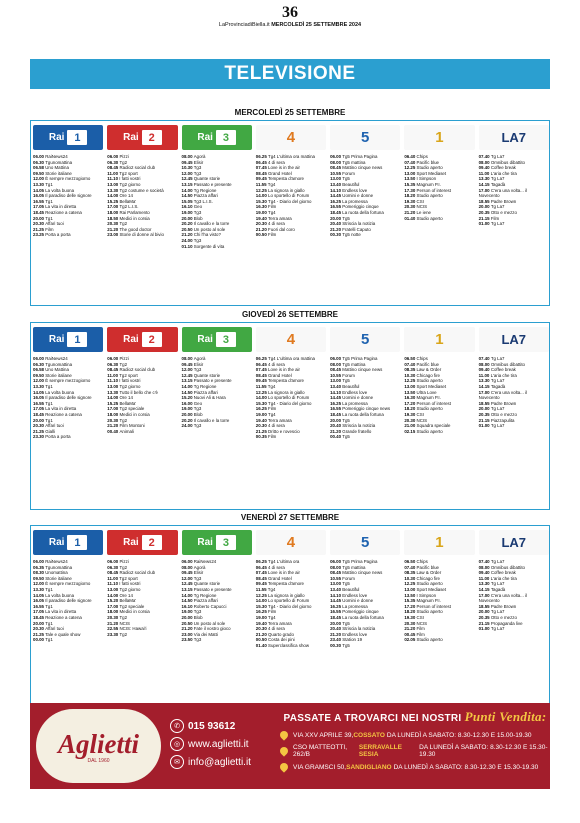 The height and width of the screenshot is (823, 580). Describe the element at coordinates (262, 375) in the screenshot. I see `program-time: 08.45` at that location.